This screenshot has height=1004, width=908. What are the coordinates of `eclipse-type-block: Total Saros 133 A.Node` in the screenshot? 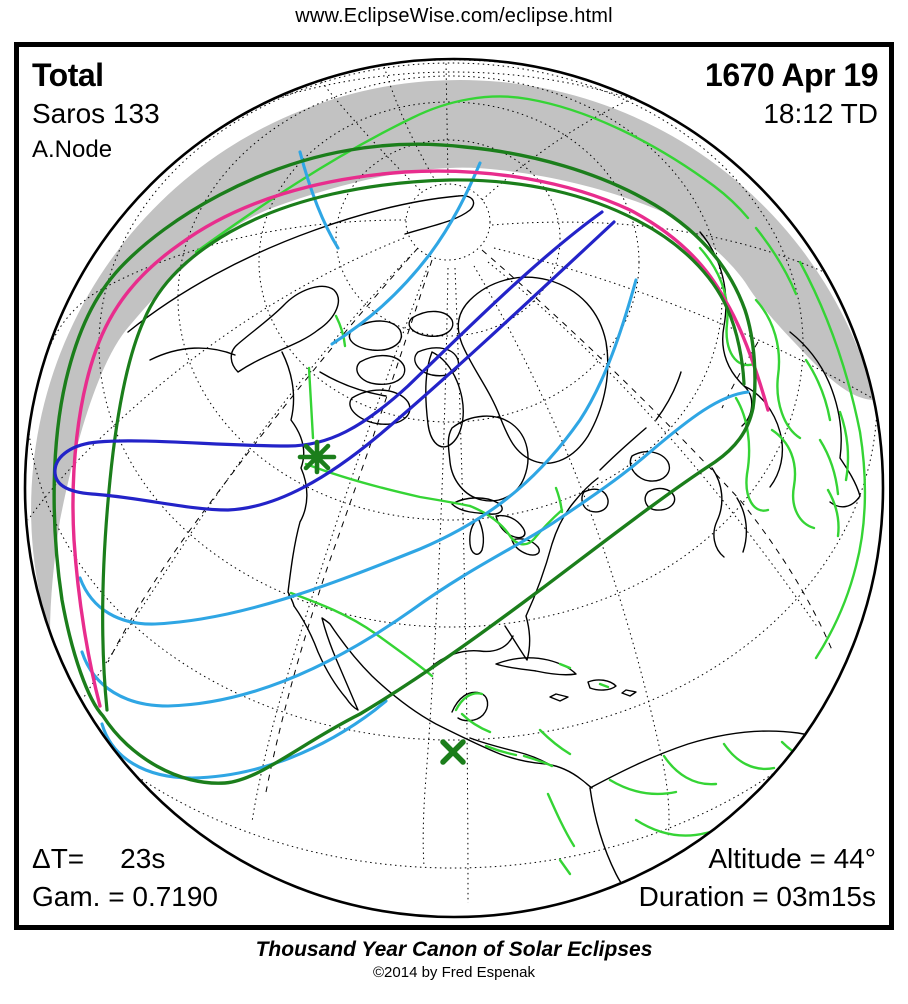 It's located at (96, 110).